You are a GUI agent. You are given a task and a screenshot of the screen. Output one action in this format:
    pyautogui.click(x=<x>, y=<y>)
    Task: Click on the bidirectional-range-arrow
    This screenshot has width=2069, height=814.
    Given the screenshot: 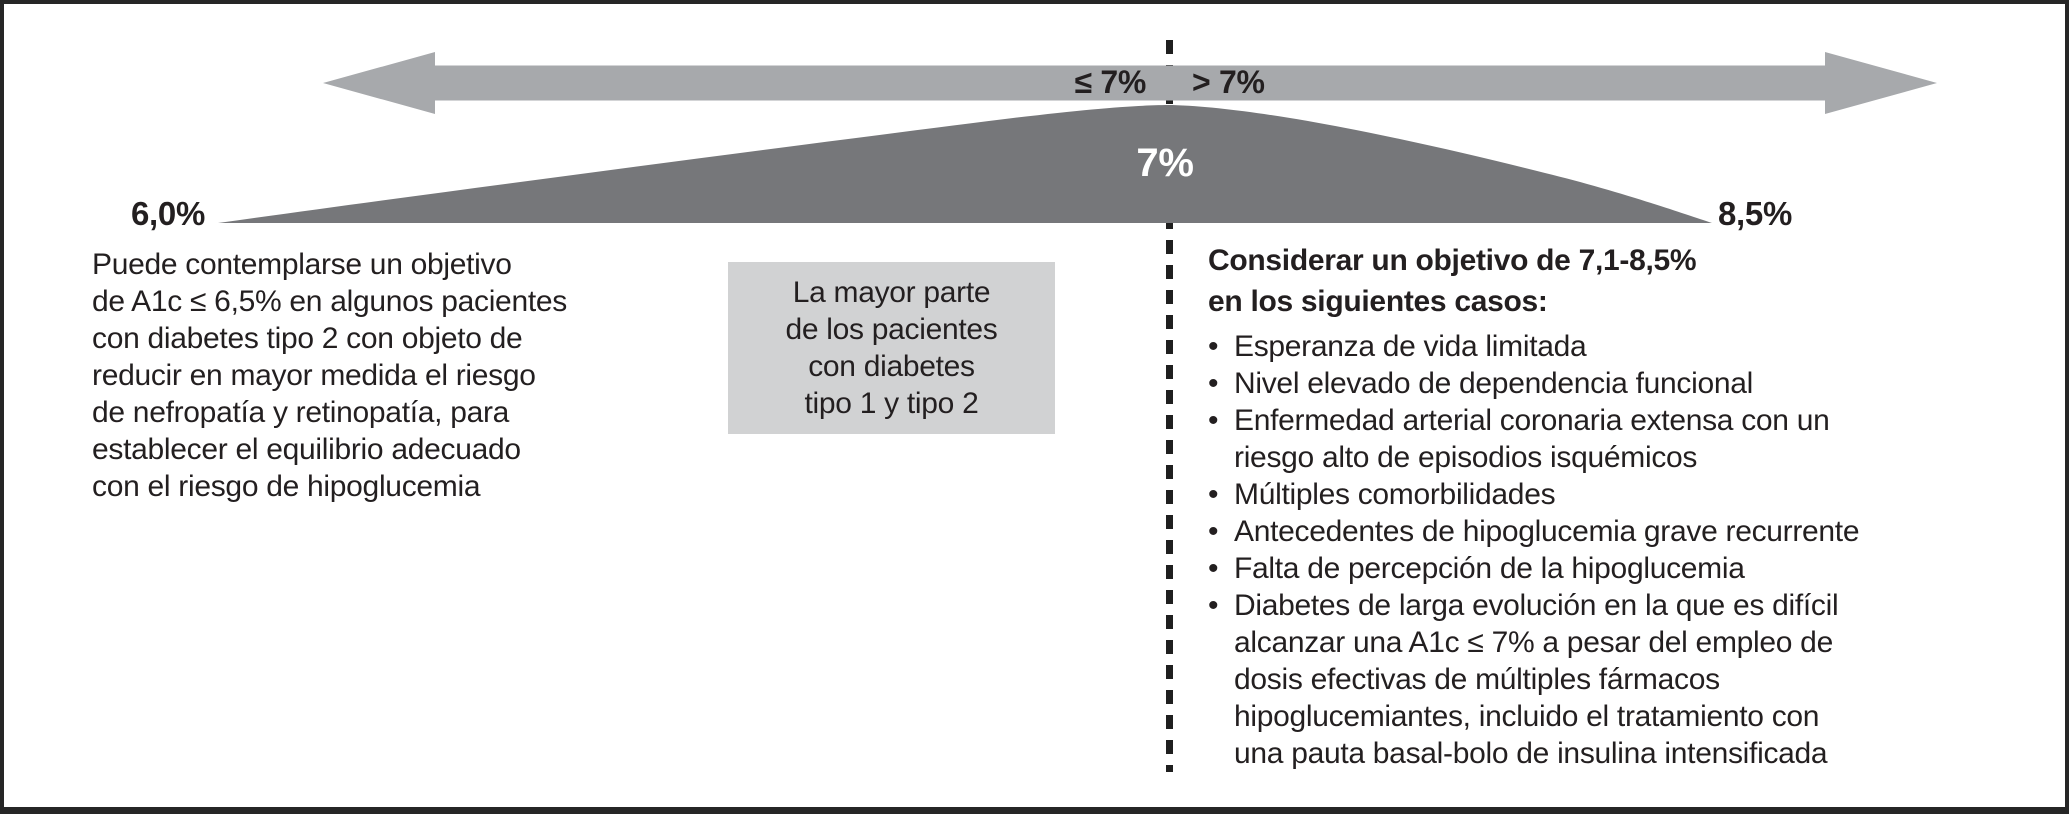 What is the action you would take?
    pyautogui.click(x=1130, y=83)
    